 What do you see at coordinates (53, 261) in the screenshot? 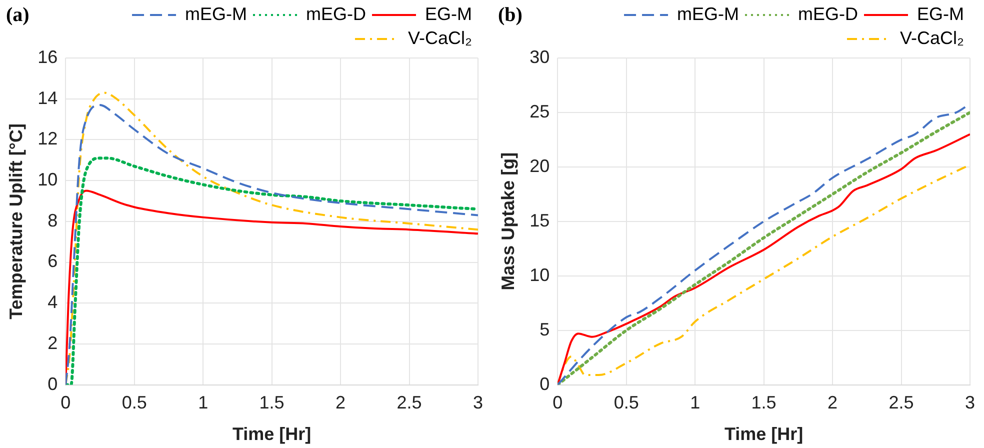
I see `y-tick-label: 6` at bounding box center [53, 261].